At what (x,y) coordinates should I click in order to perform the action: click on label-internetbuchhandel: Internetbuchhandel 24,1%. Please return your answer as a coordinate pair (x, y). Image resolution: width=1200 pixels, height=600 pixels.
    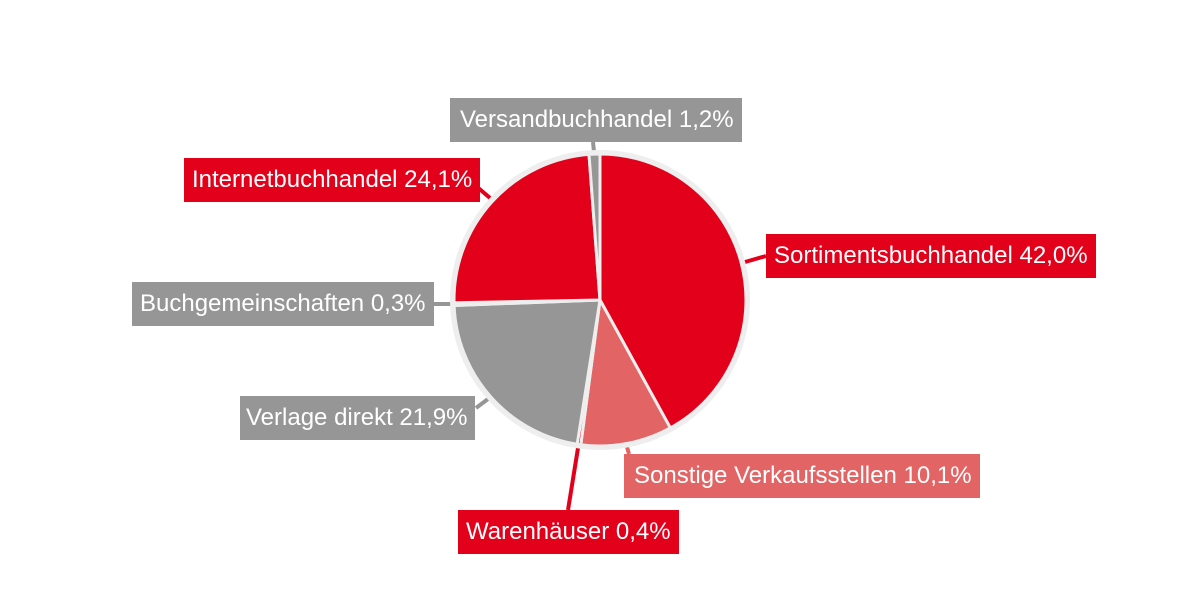
    Looking at the image, I should click on (332, 180).